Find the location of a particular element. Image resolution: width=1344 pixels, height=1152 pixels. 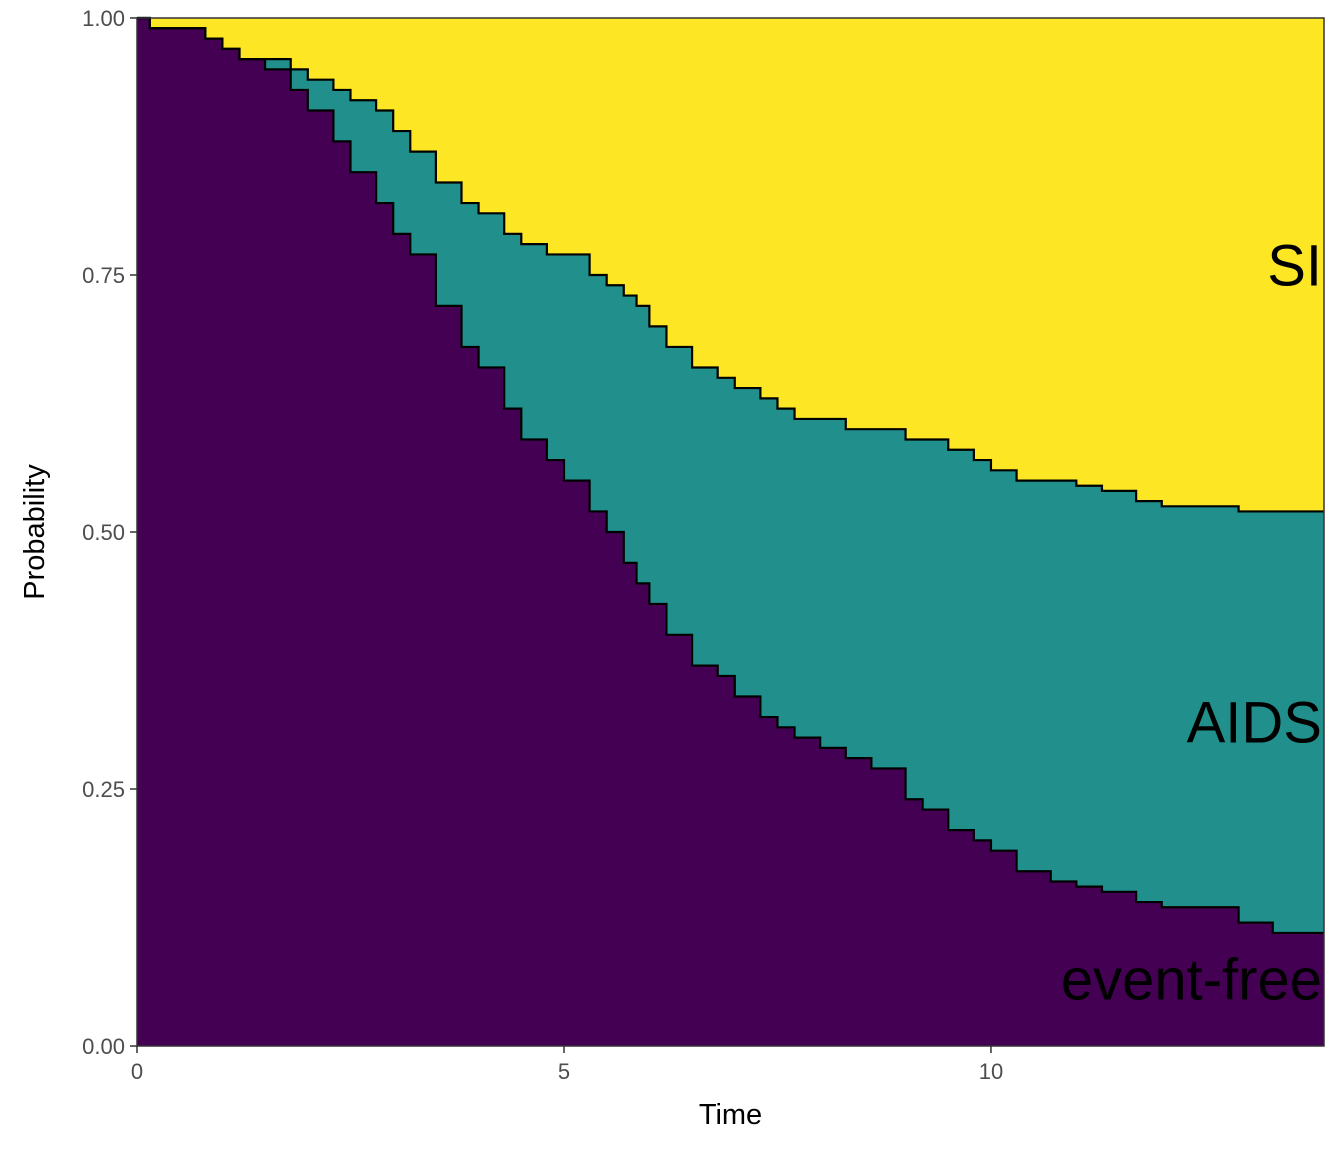

y-tick-label: 0.50 is located at coordinates (103, 532).